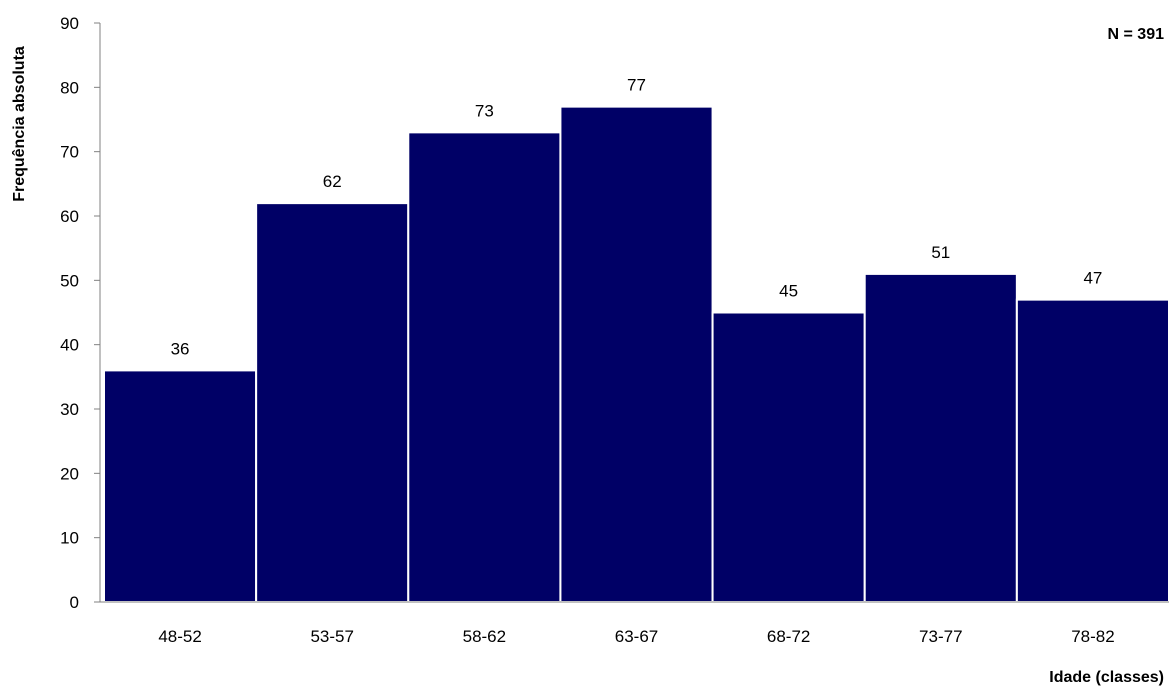 The image size is (1169, 694). I want to click on x-axis-title: Idade (classes), so click(1106, 677).